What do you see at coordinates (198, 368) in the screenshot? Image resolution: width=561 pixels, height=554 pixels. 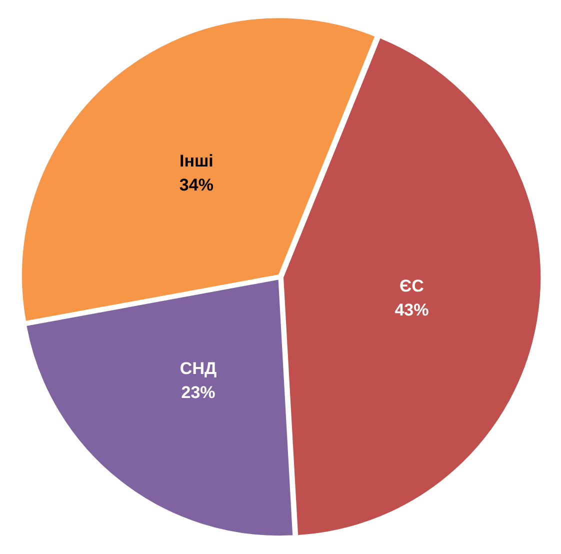 I see `slice-label: СНД` at bounding box center [198, 368].